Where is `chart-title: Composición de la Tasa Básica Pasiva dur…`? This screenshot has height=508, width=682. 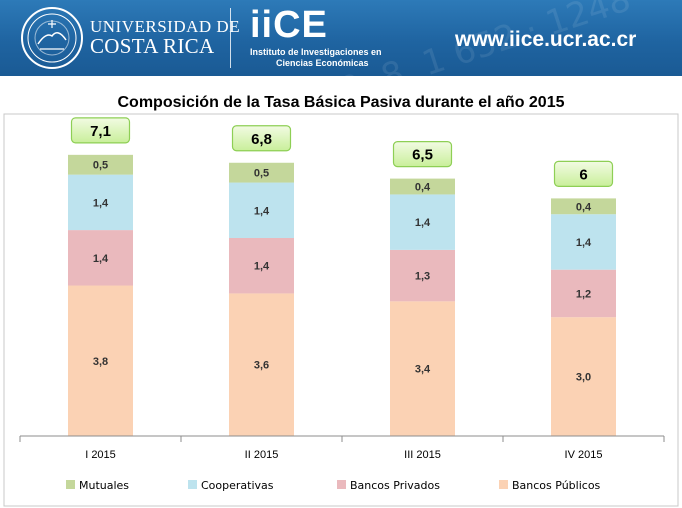 chart-title: Composición de la Tasa Básica Pasiva dur… is located at coordinates (341, 102).